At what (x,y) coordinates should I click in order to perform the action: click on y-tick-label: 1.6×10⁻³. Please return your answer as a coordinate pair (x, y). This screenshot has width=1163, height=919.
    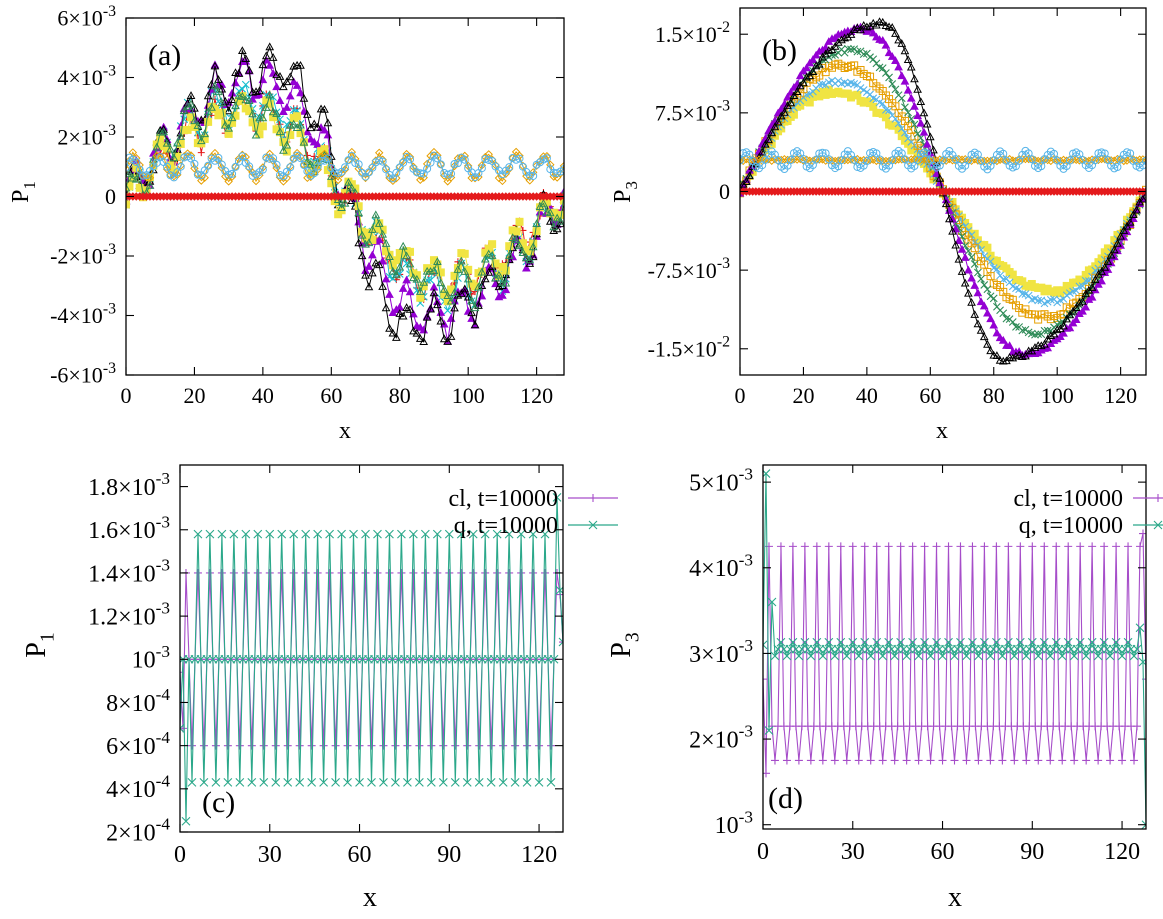
    Looking at the image, I should click on (129, 528).